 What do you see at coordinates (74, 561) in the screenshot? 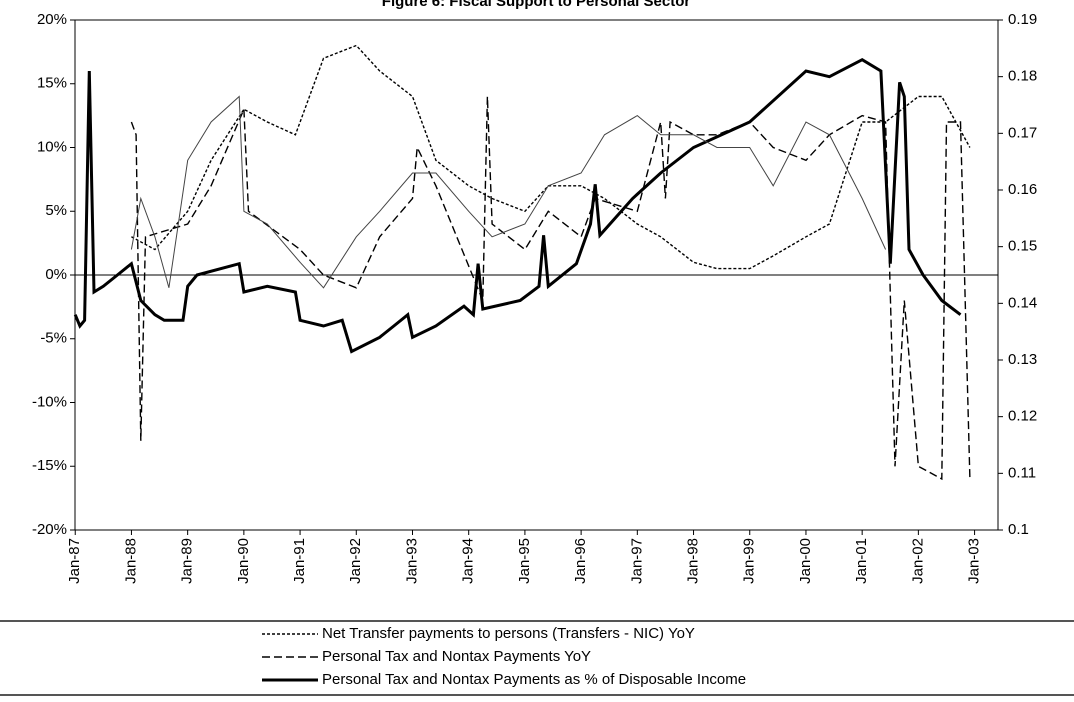
I see `x-tick-label: Jan-87` at bounding box center [74, 561].